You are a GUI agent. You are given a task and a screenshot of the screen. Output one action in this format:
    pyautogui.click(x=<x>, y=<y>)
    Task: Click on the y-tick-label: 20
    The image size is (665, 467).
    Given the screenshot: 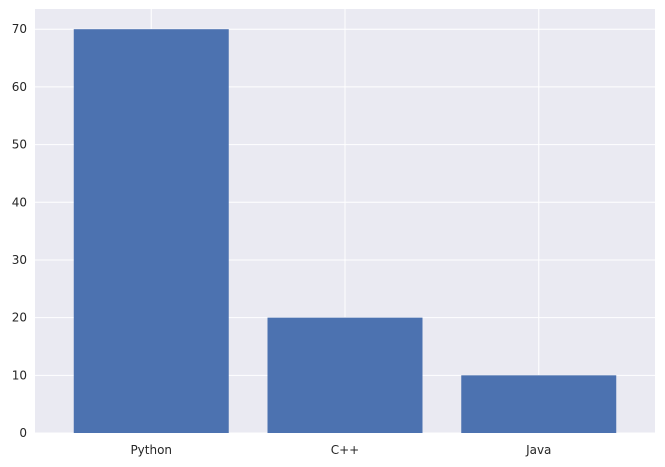 What is the action you would take?
    pyautogui.click(x=19, y=318)
    